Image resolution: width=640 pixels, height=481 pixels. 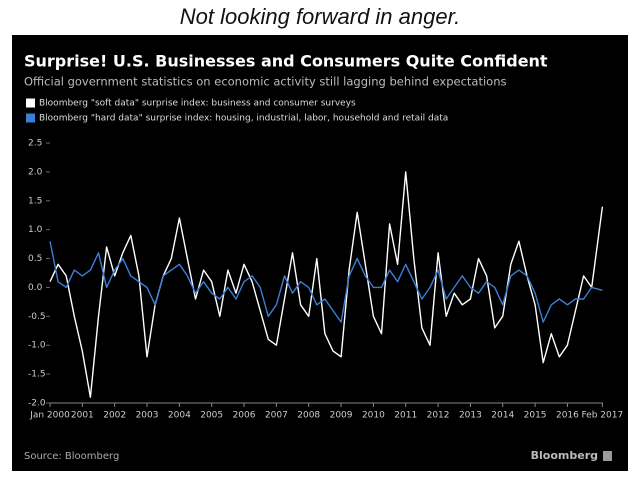 I want to click on x-tick-label: 2011, so click(x=405, y=416).